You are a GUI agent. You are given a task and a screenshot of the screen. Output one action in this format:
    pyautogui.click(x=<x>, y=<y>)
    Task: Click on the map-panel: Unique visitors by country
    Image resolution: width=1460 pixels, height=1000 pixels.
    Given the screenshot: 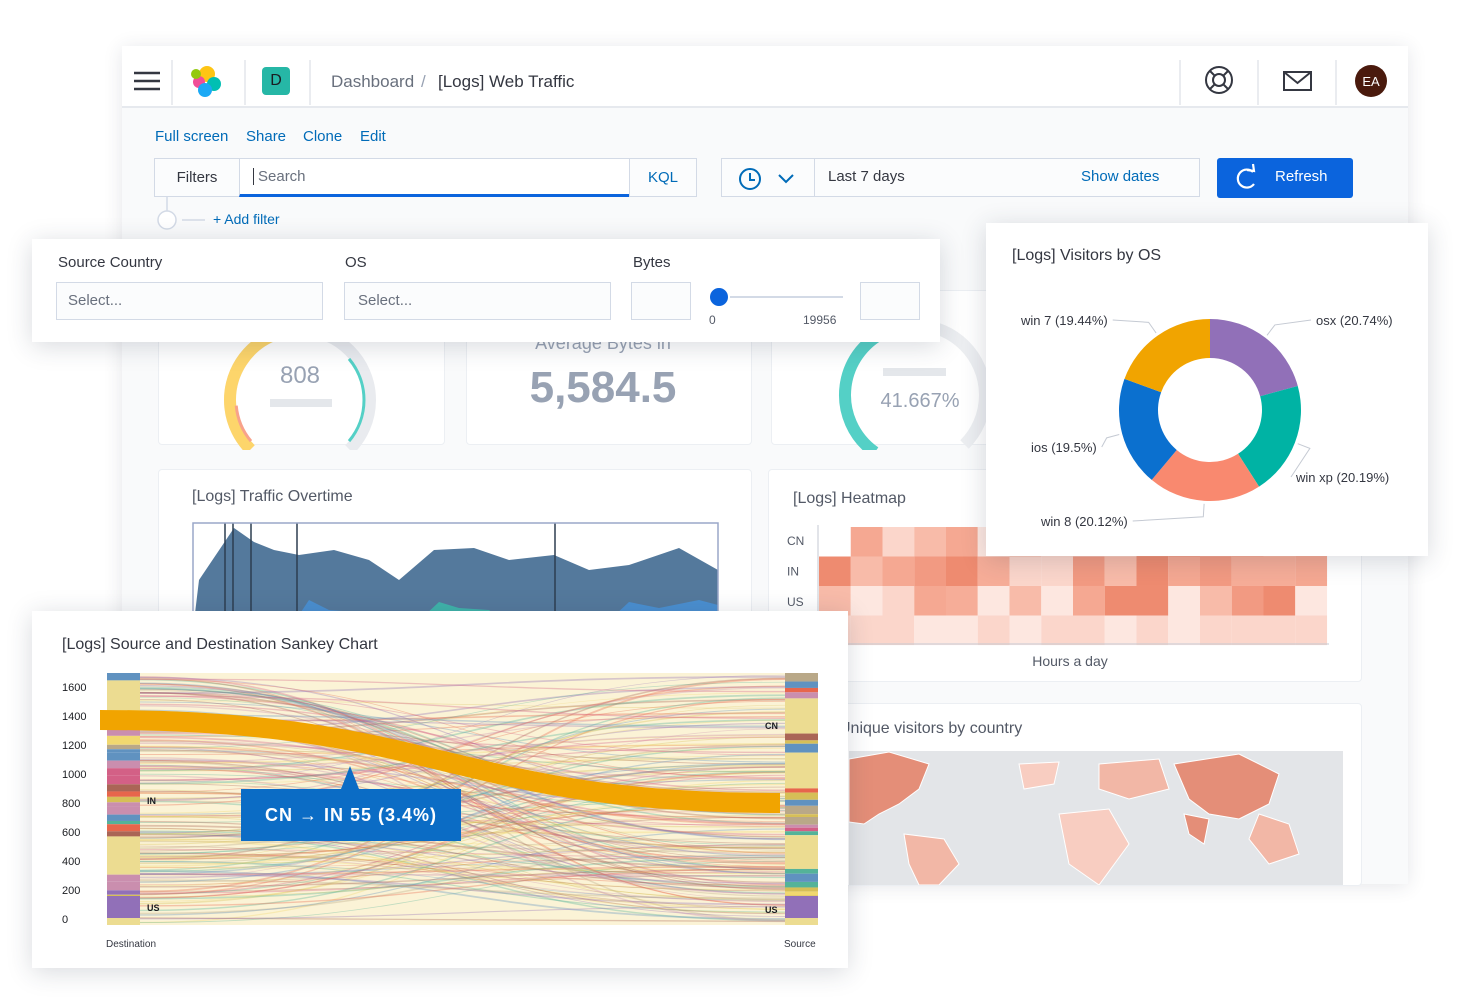 What is the action you would take?
    pyautogui.click(x=1065, y=794)
    